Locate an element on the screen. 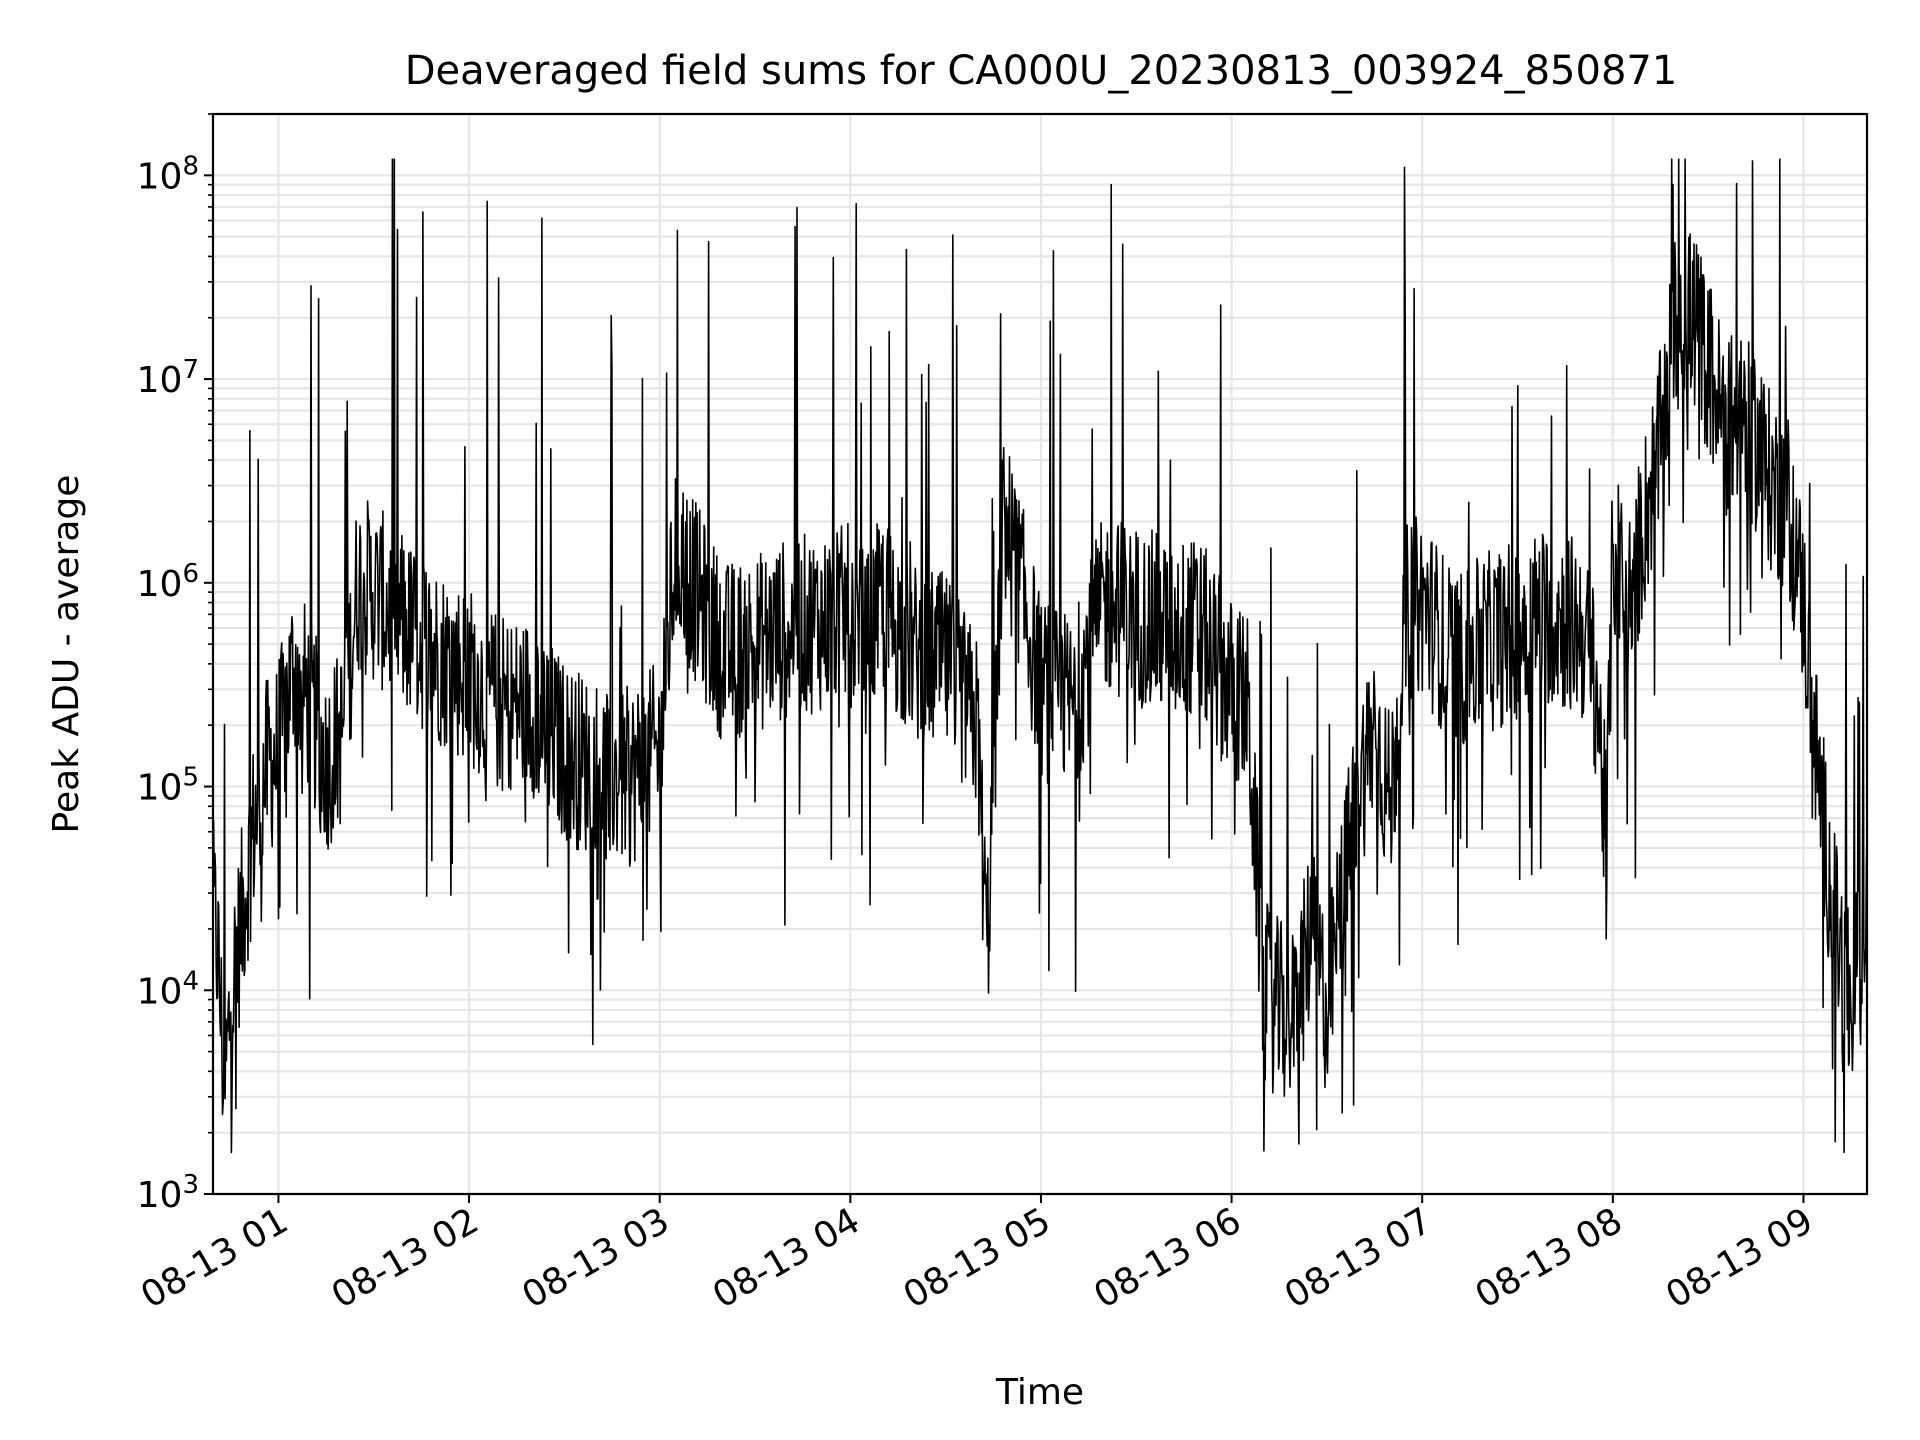 This screenshot has height=1440, width=1920. x-axis-label: Time is located at coordinates (1039, 1392).